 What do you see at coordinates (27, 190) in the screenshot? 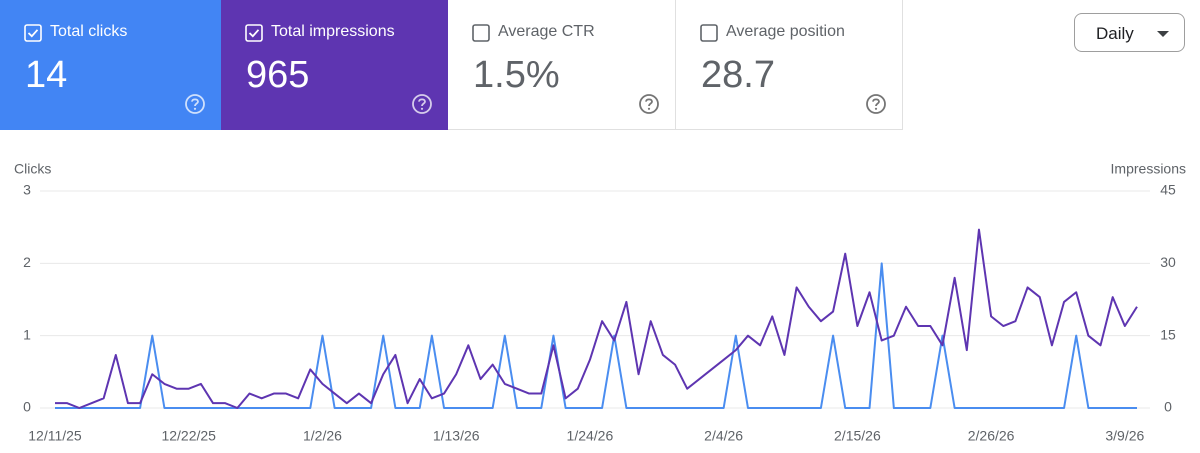
I see `y-tick-label: 3` at bounding box center [27, 190].